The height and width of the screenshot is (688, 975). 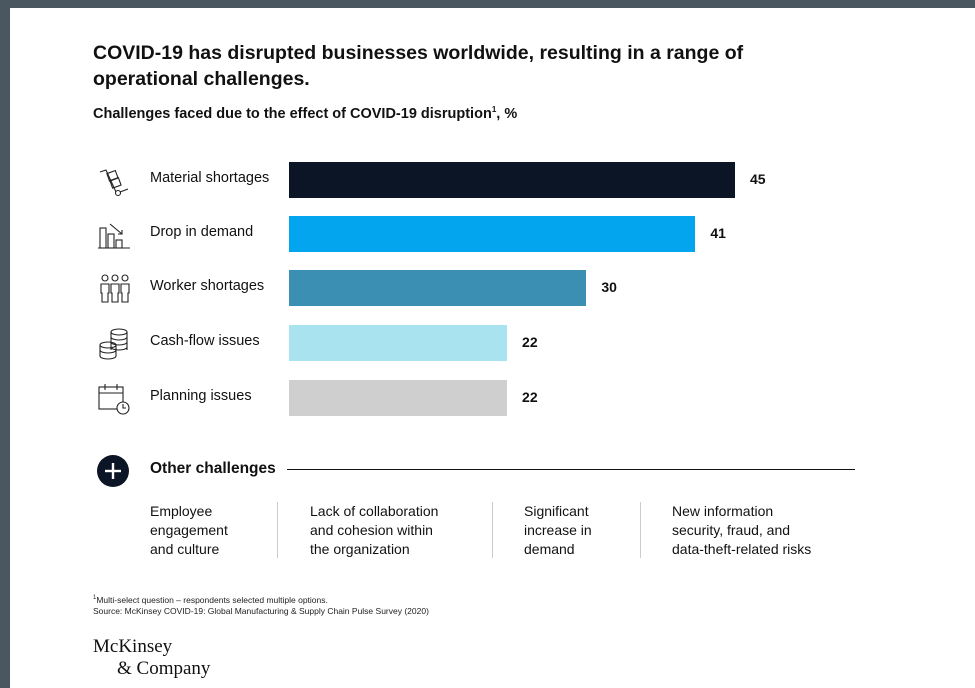 I want to click on workers-icon, so click(x=115, y=289).